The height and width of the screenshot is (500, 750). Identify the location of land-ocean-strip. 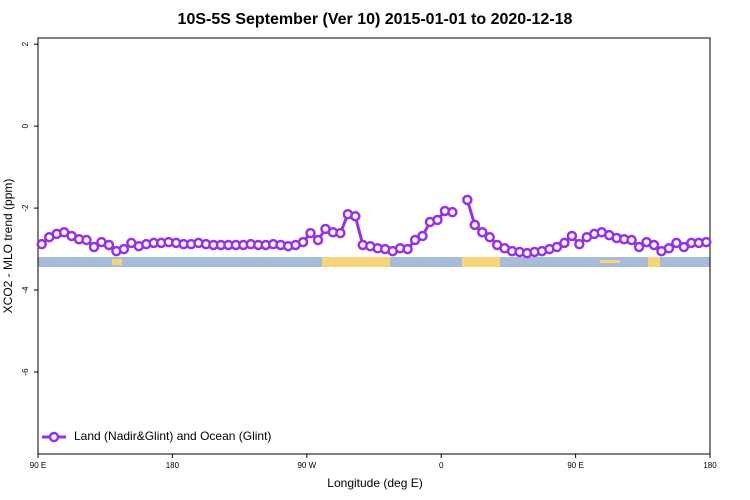
(374, 262).